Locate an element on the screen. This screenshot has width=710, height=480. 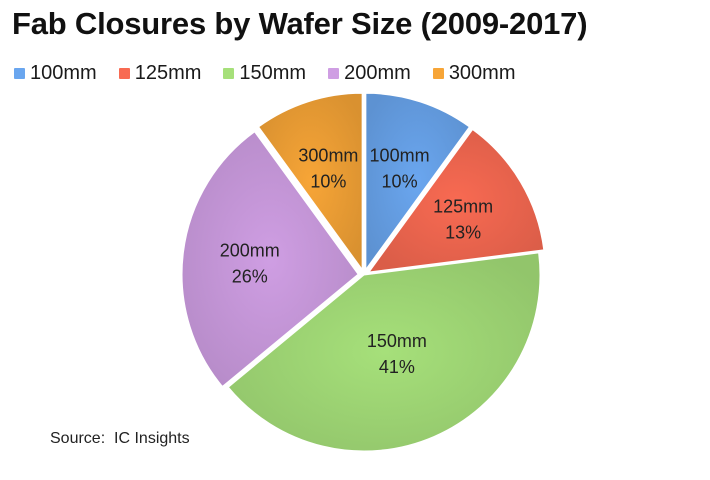
slice-label-150mm: 150mm is located at coordinates (397, 341).